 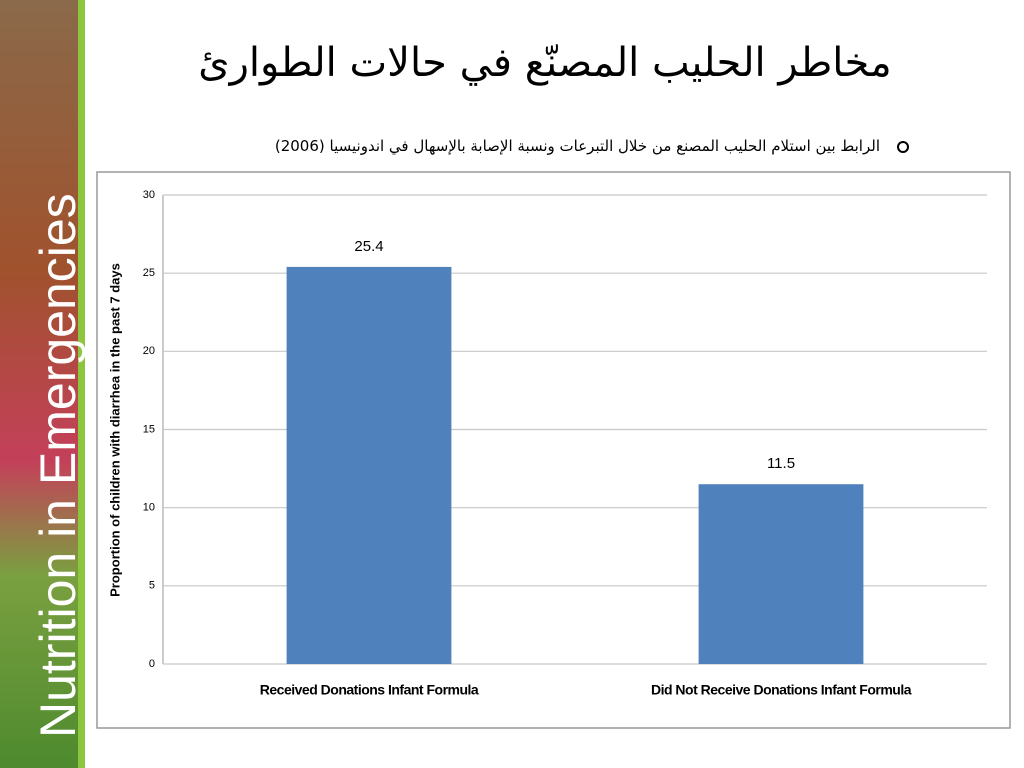 What do you see at coordinates (149, 273) in the screenshot?
I see `y-tick-label: 25` at bounding box center [149, 273].